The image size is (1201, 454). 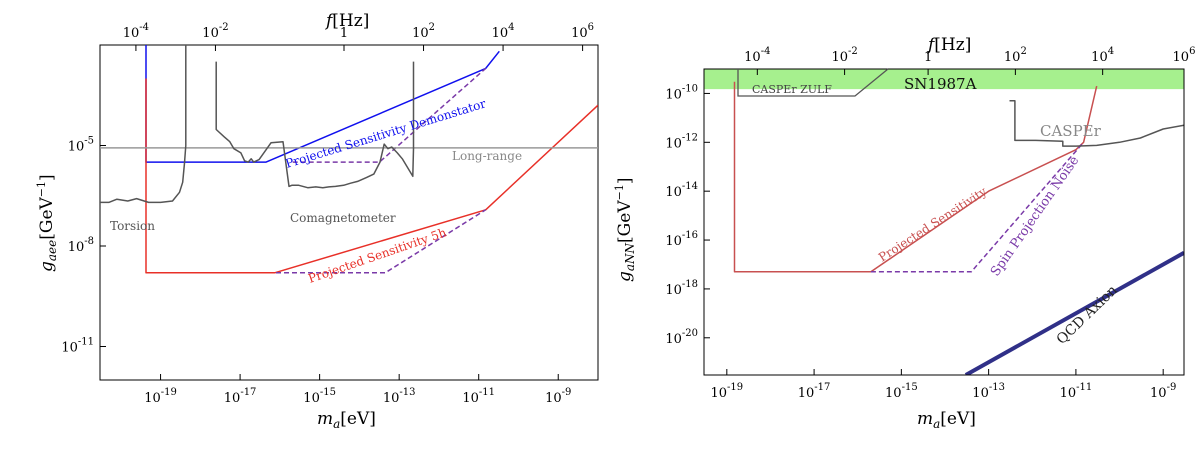 What do you see at coordinates (948, 45) in the screenshot?
I see `right-top-axis-label: f[Hz]` at bounding box center [948, 45].